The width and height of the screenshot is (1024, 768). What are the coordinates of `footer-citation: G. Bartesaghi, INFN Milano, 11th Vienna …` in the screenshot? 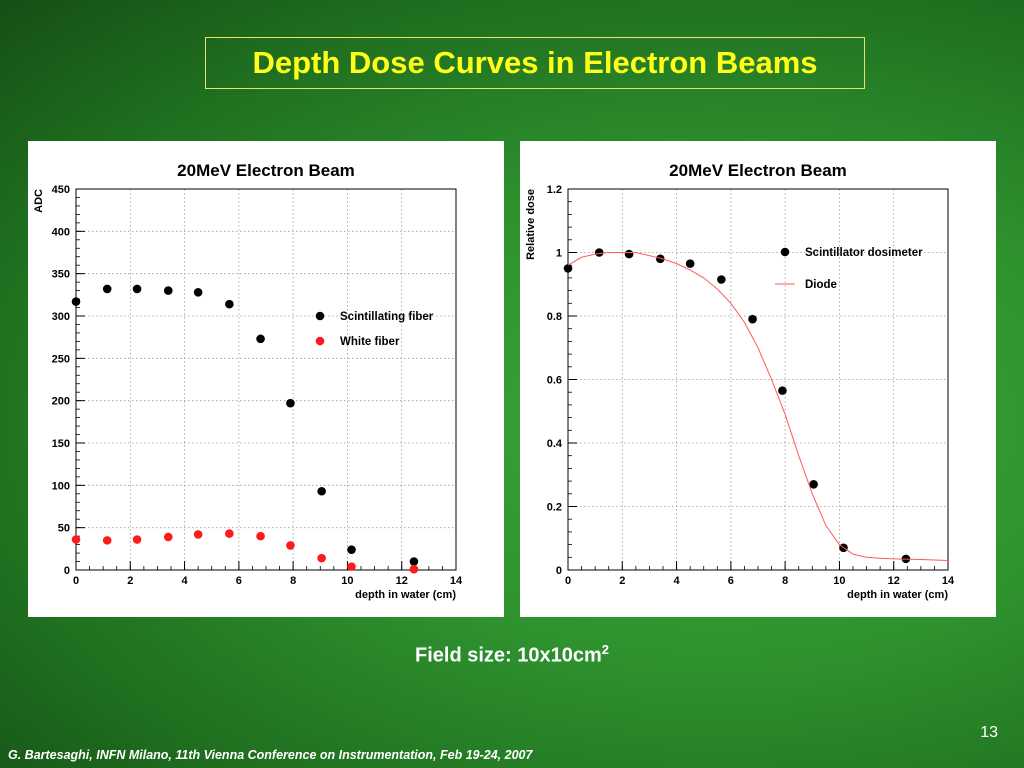 It's located at (270, 755).